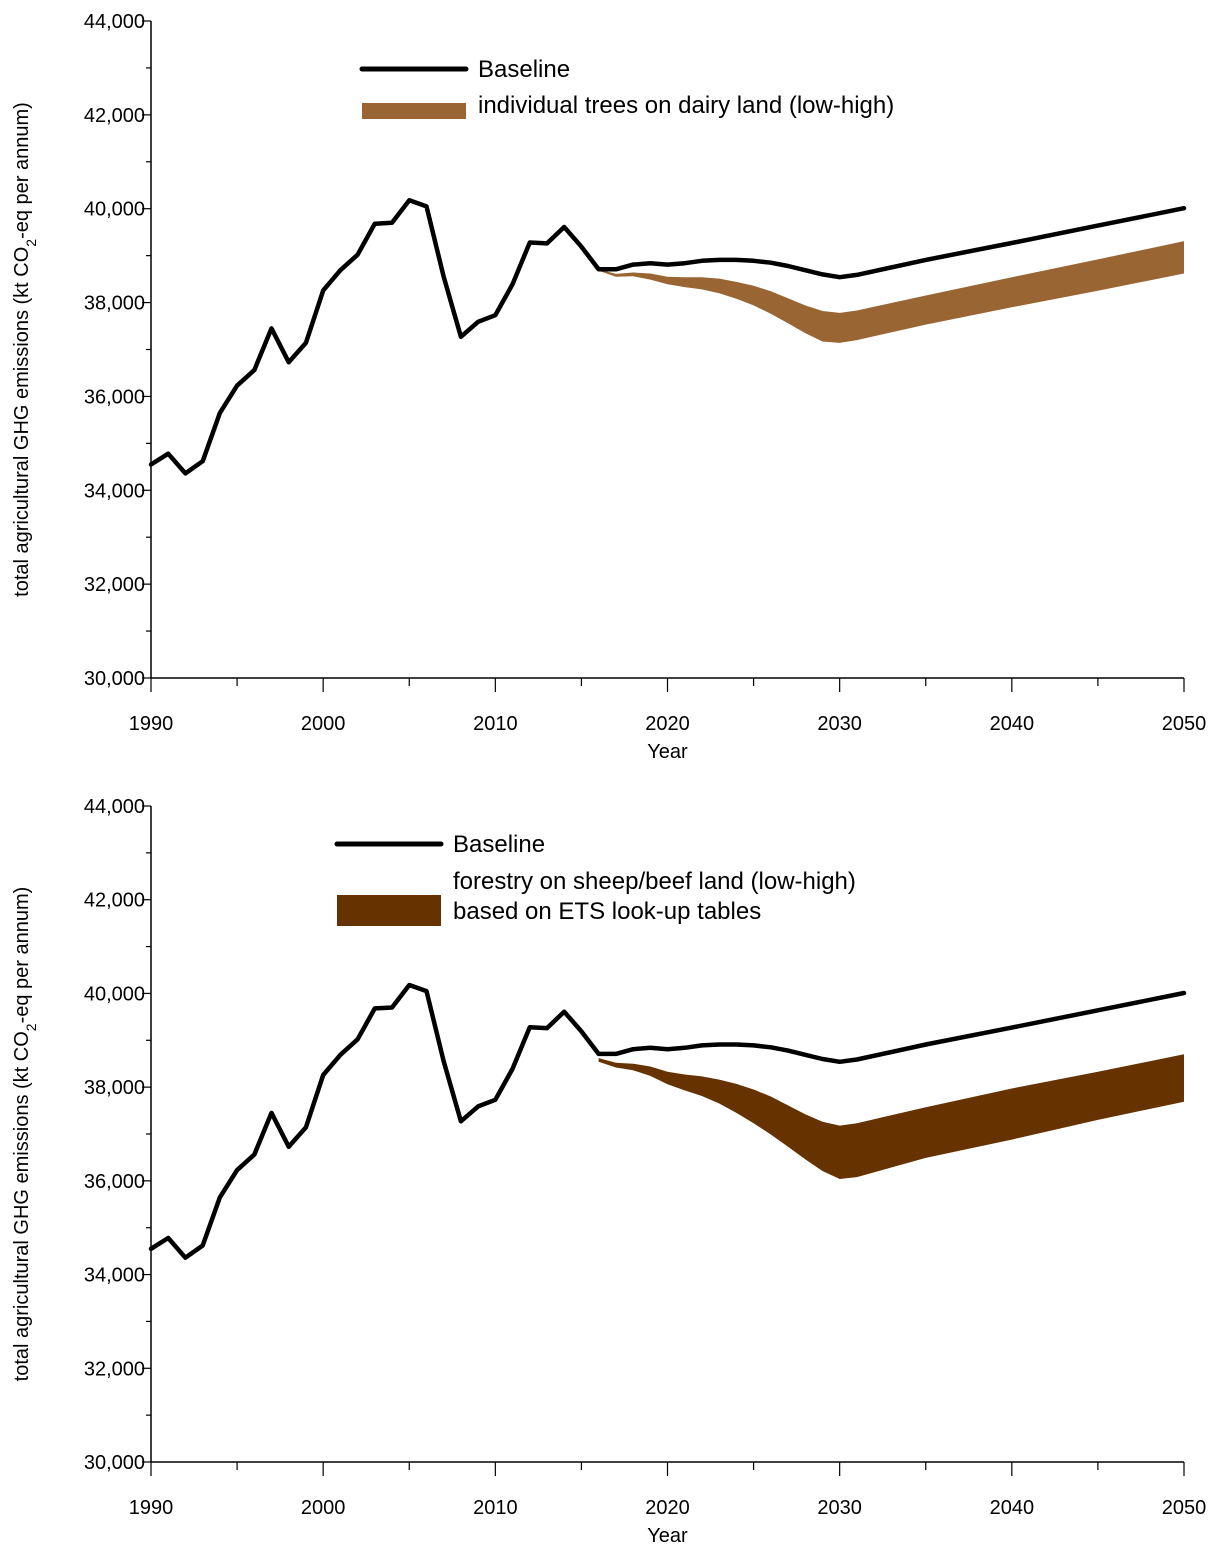 The width and height of the screenshot is (1223, 1546). What do you see at coordinates (607, 911) in the screenshot?
I see `legend-label-band-line: based on ETS look-up tables` at bounding box center [607, 911].